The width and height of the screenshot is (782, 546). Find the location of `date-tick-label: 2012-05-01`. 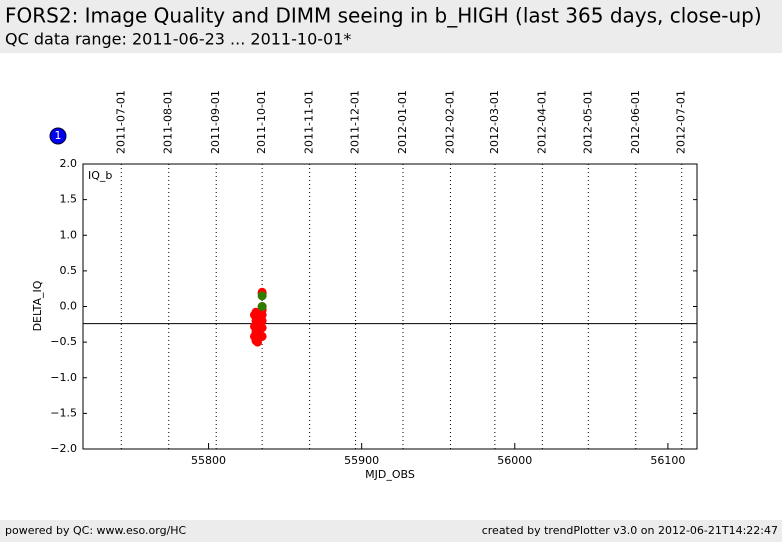

date-tick-label: 2012-05-01 is located at coordinates (587, 122).